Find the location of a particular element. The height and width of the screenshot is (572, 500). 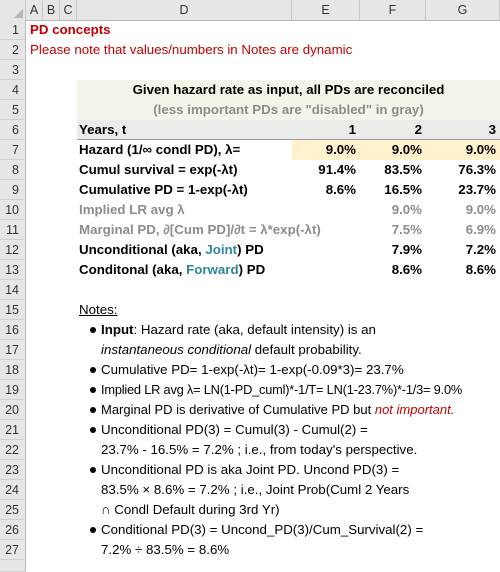

marginal-pd-3: 6.9% is located at coordinates (480, 229).